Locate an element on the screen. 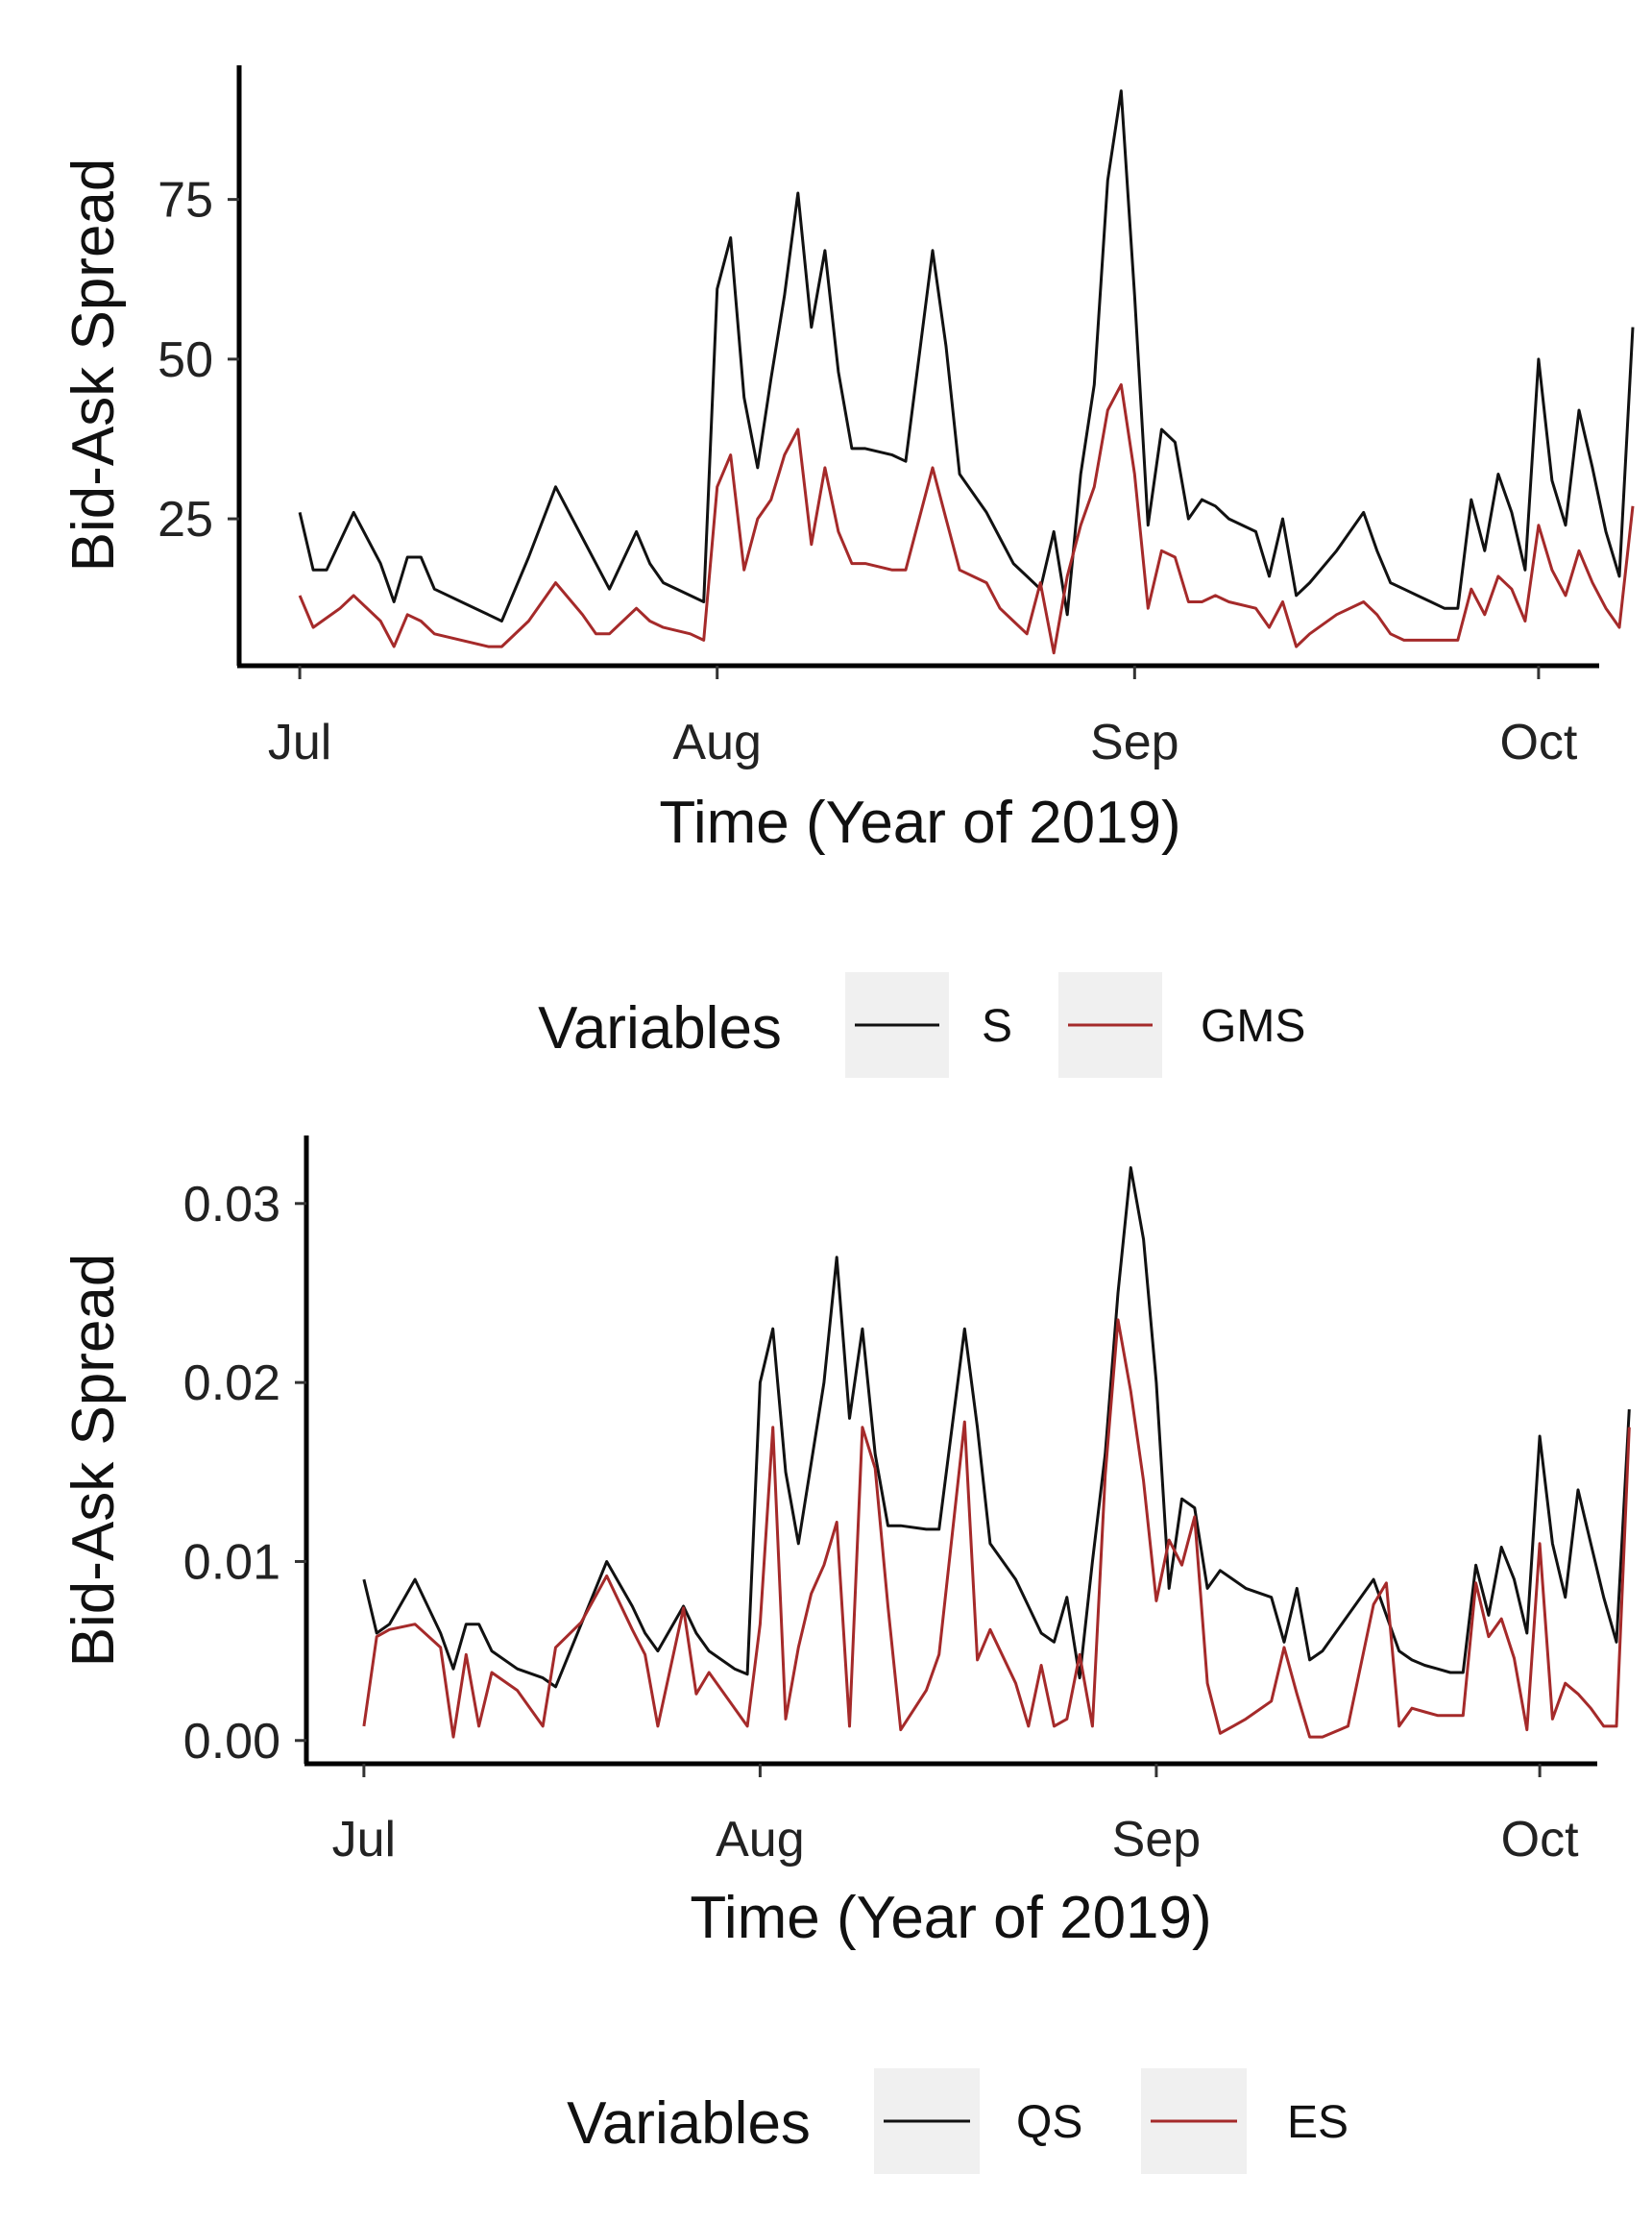  y-ticks: 0.00 0.01 0.02 0.03 is located at coordinates (244, 1473).